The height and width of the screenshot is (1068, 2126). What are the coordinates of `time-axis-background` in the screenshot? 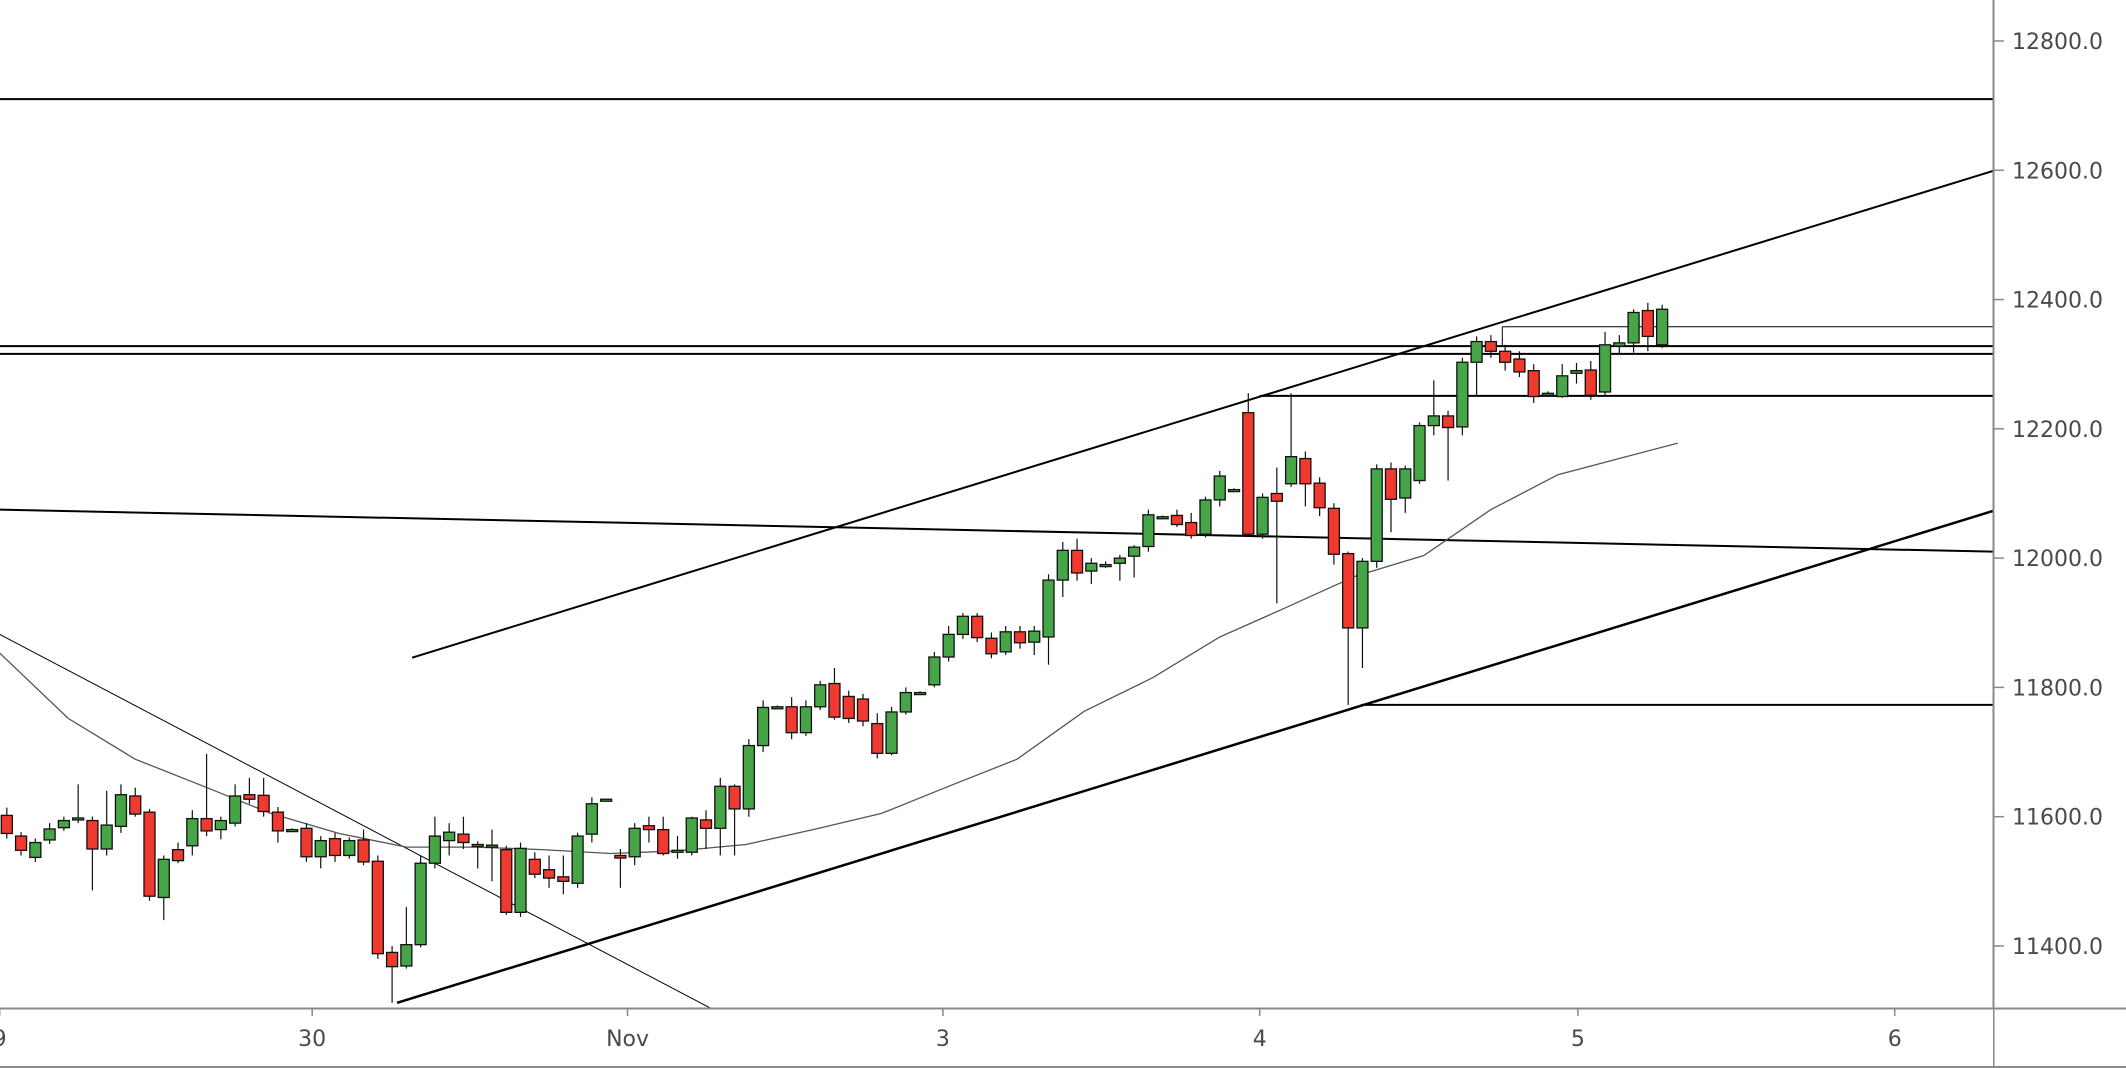 It's located at (996, 1038).